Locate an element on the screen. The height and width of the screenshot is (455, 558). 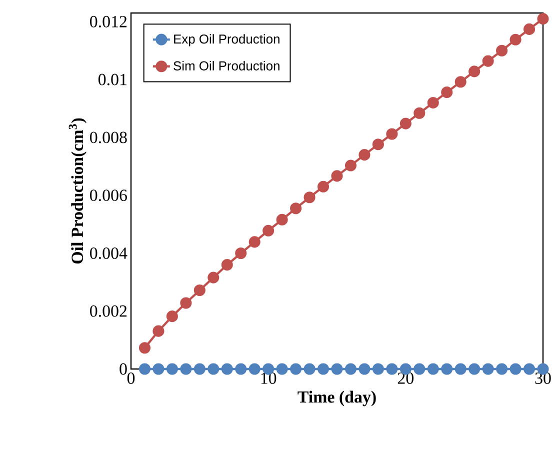
y-tick-label: 0.004 is located at coordinates (109, 253).